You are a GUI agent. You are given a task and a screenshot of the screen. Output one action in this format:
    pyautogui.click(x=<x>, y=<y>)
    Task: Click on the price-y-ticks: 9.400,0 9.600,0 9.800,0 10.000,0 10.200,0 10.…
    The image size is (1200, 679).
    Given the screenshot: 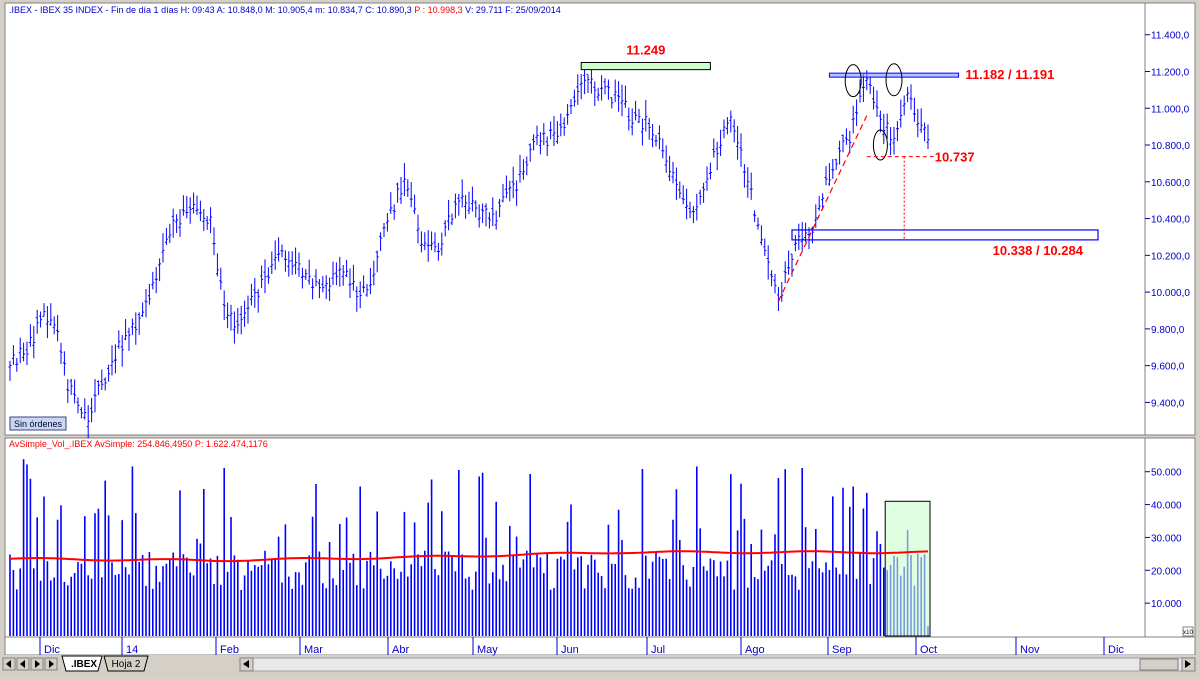 What is the action you would take?
    pyautogui.click(x=1167, y=220)
    